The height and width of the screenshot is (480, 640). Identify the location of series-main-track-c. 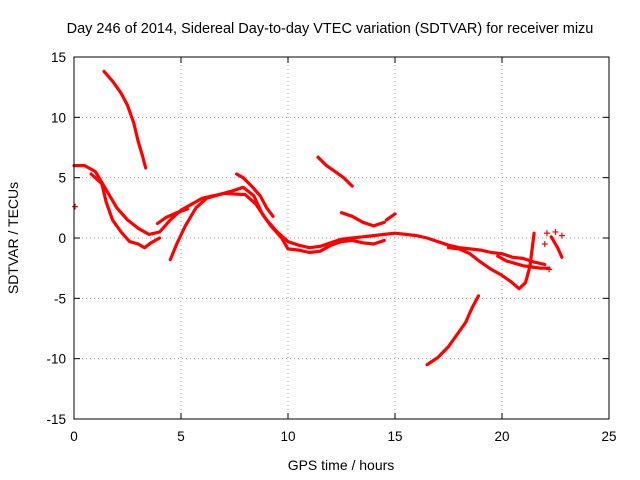
(277, 223).